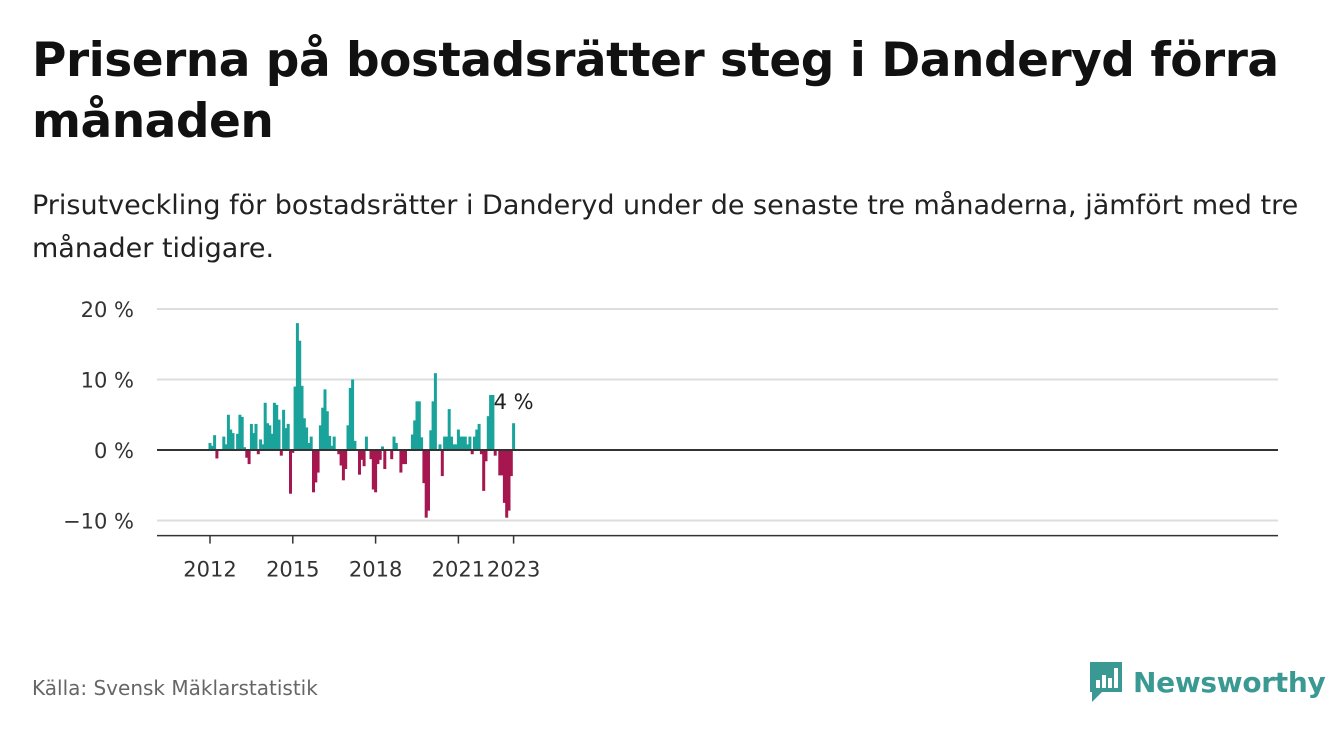  Describe the element at coordinates (114, 451) in the screenshot. I see `y-tick-label: 0 %` at that location.